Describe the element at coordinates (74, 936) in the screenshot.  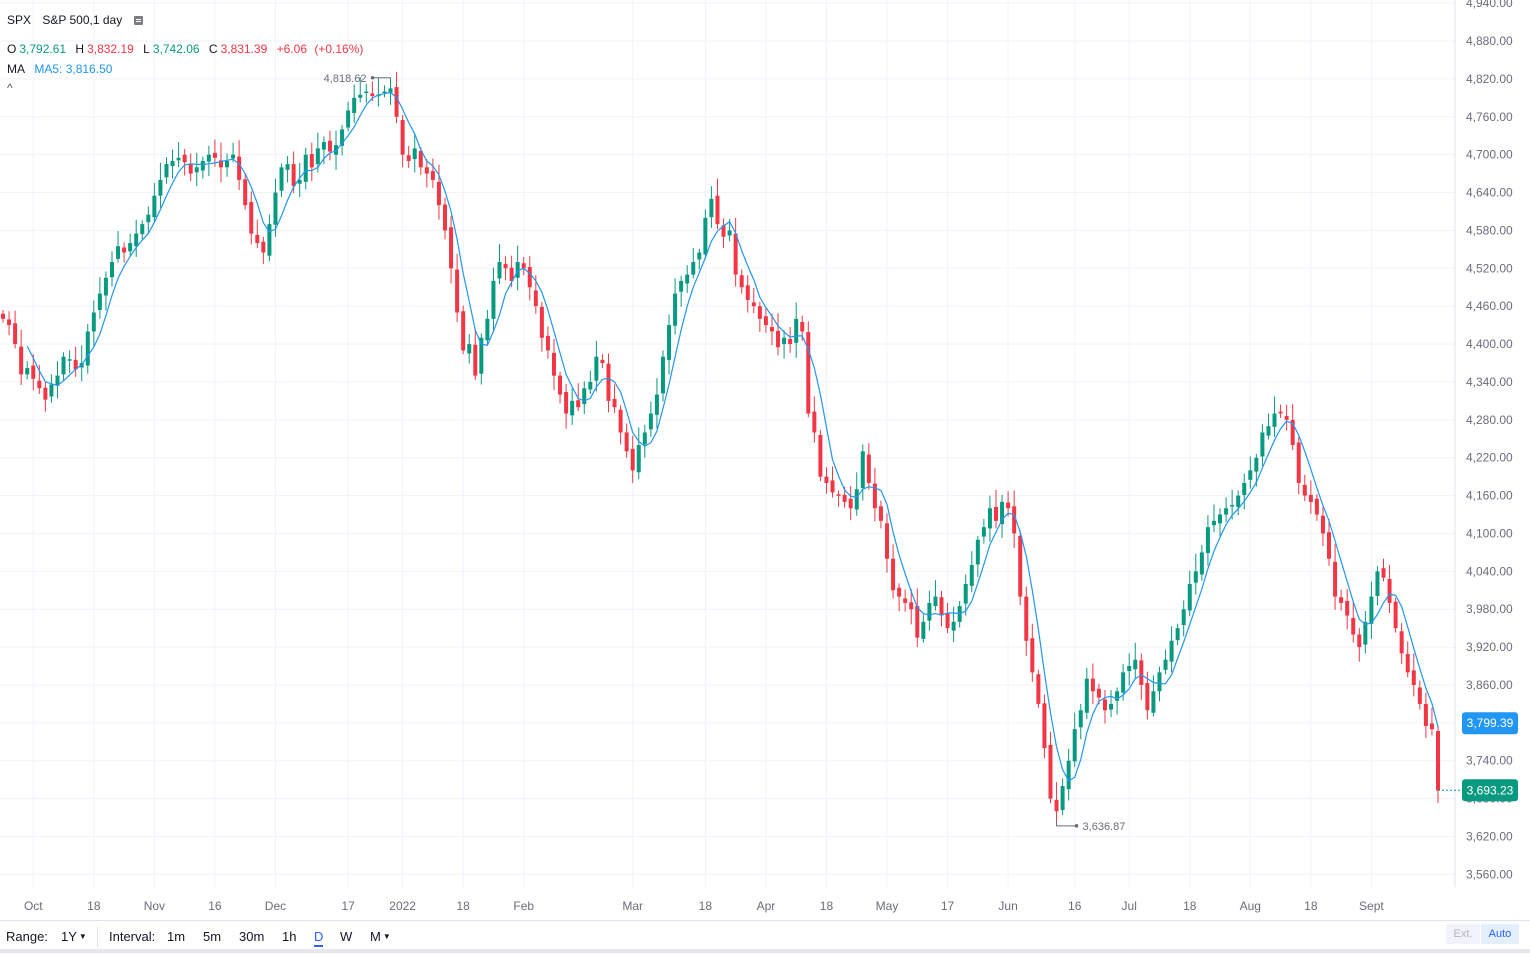
I see `range-select: 1Y ▼` at that location.